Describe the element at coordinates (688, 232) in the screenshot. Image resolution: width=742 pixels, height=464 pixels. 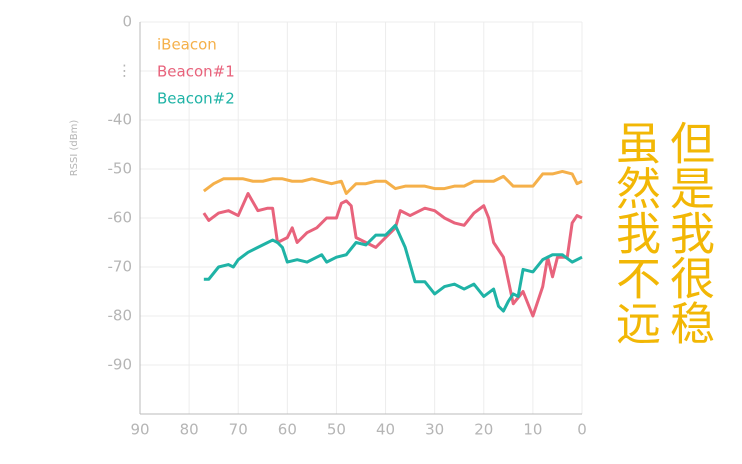
I see `annotation: 但是我很稳` at that location.